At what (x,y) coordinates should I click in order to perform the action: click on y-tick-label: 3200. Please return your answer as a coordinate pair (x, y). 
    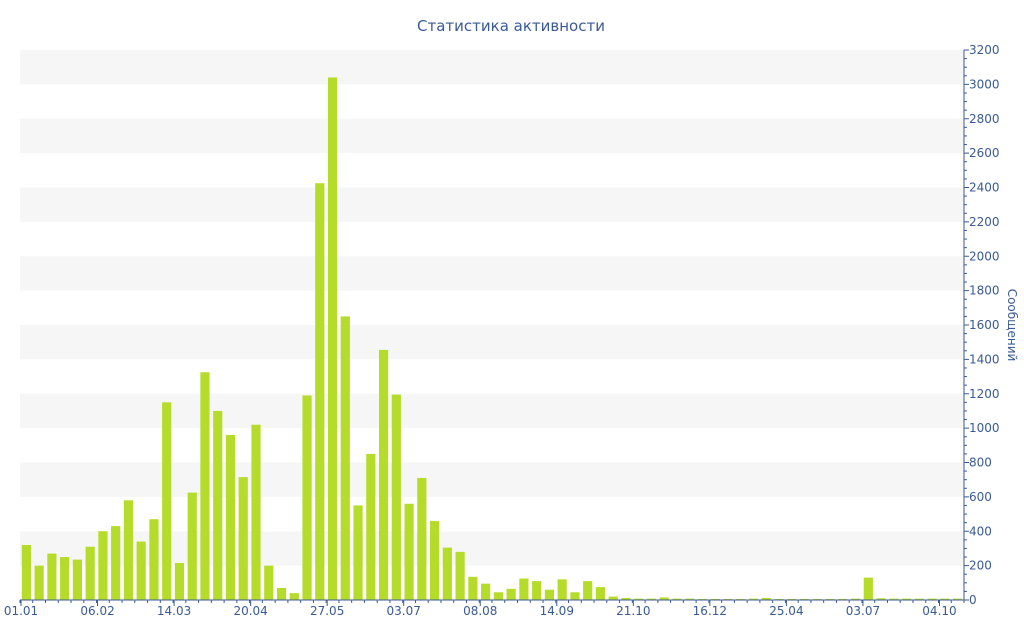
    Looking at the image, I should click on (984, 50).